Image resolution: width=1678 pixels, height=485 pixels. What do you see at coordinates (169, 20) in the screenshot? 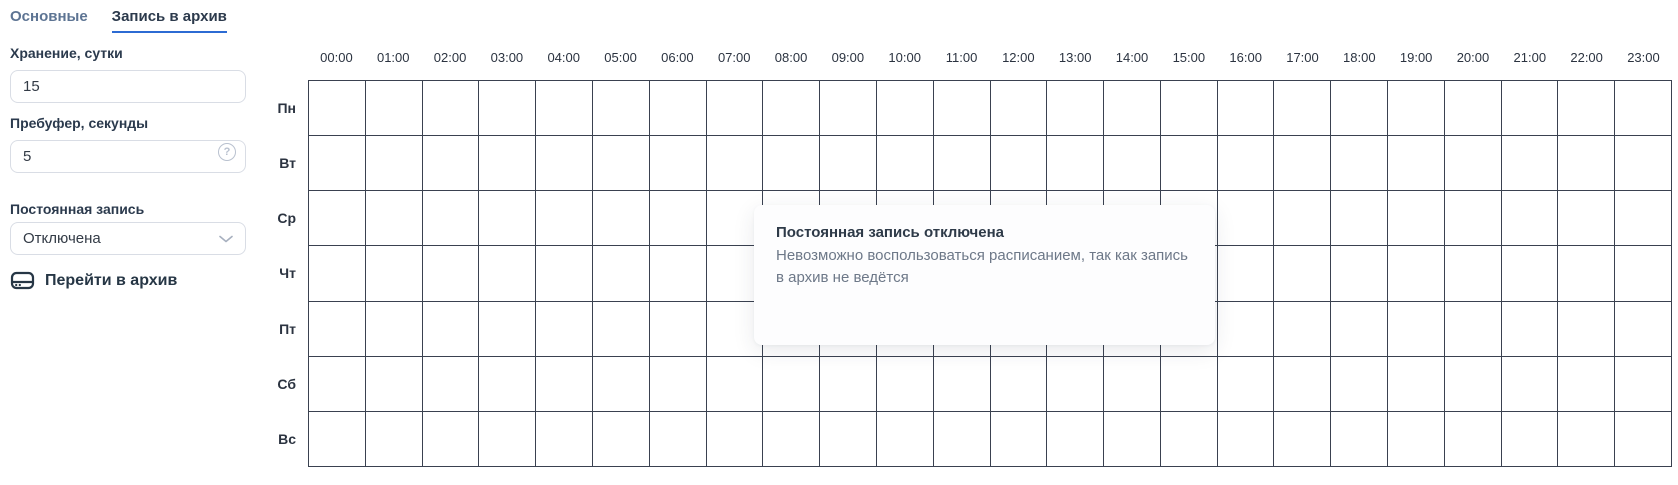
I see `tab-archive-recording: Запись в архив` at bounding box center [169, 20].